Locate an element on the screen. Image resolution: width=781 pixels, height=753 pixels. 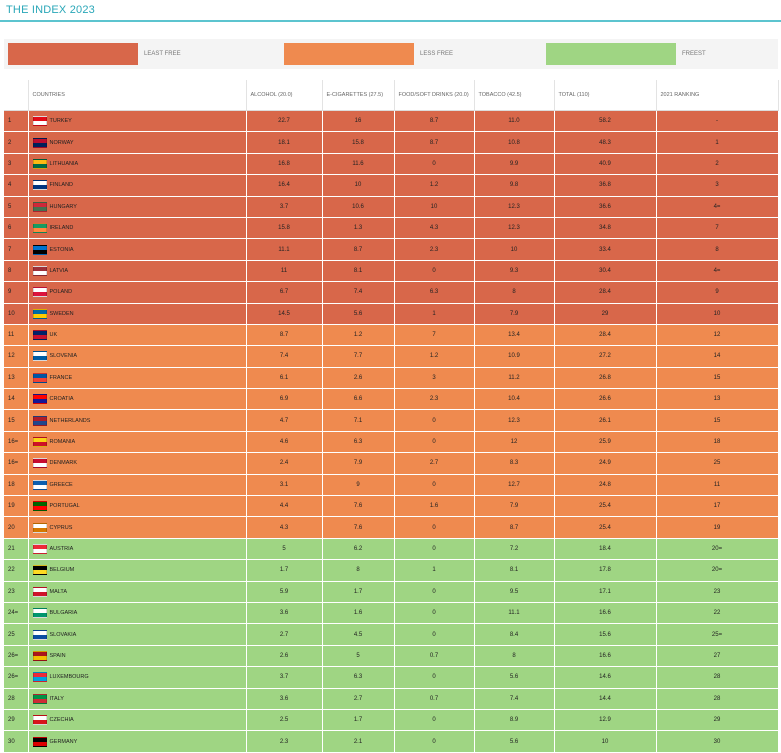
country-cell: SLOVAKIA is located at coordinates (137, 634).